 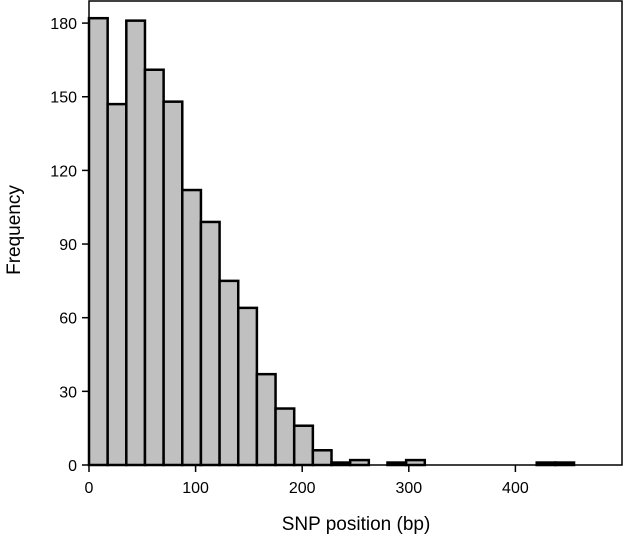 What do you see at coordinates (68, 319) in the screenshot?
I see `y-tick-label: 60` at bounding box center [68, 319].